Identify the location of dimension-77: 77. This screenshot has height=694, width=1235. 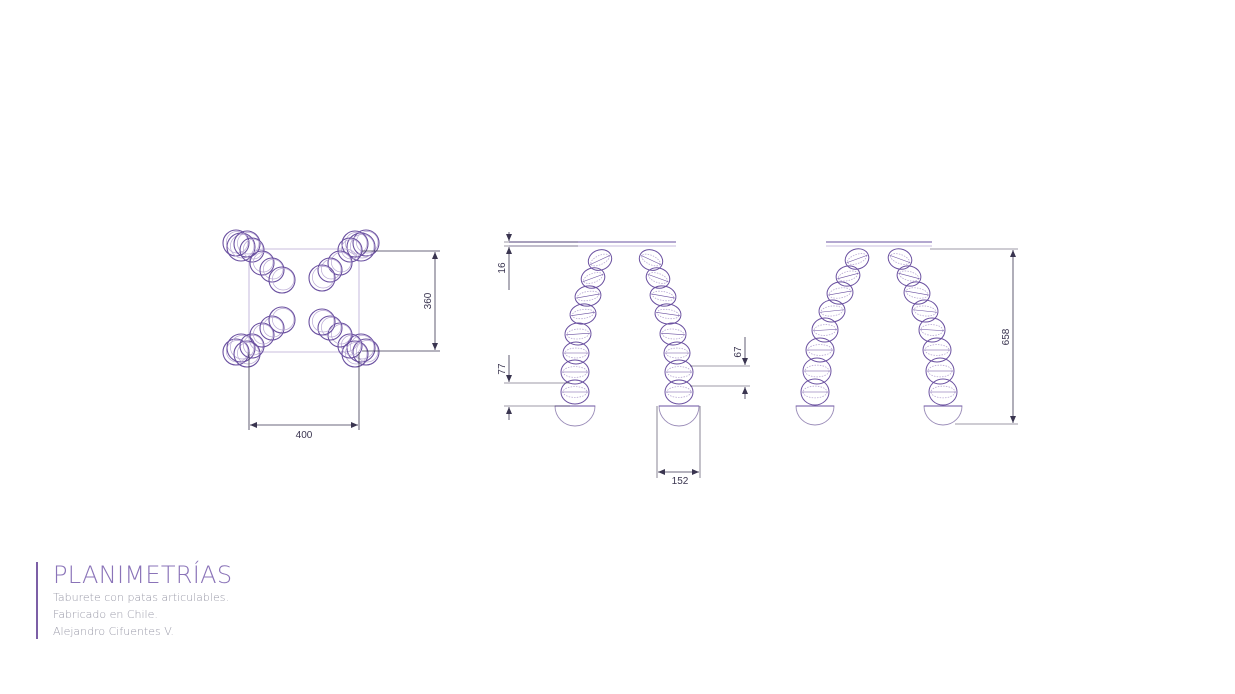
(533, 387).